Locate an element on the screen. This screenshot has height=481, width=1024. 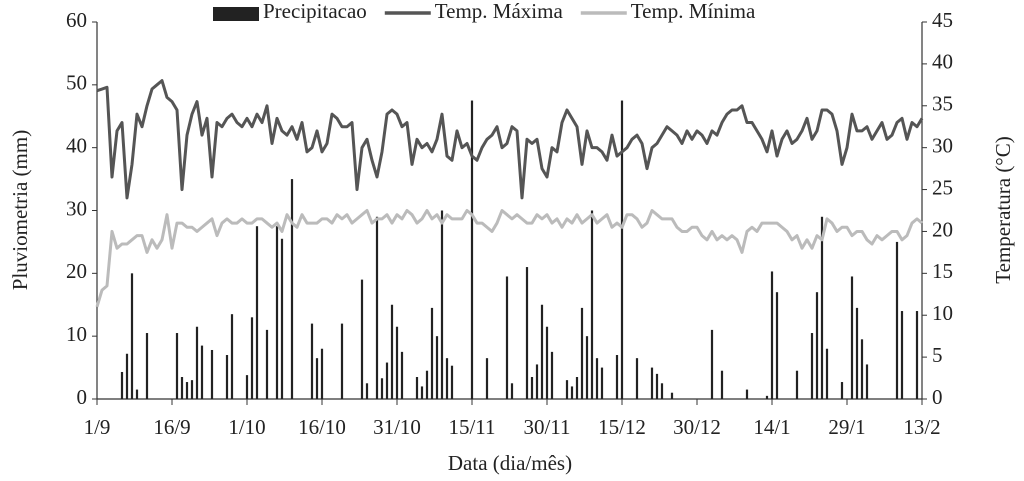
y-axis-label: Pluviometria (mm) is located at coordinates (20, 210).